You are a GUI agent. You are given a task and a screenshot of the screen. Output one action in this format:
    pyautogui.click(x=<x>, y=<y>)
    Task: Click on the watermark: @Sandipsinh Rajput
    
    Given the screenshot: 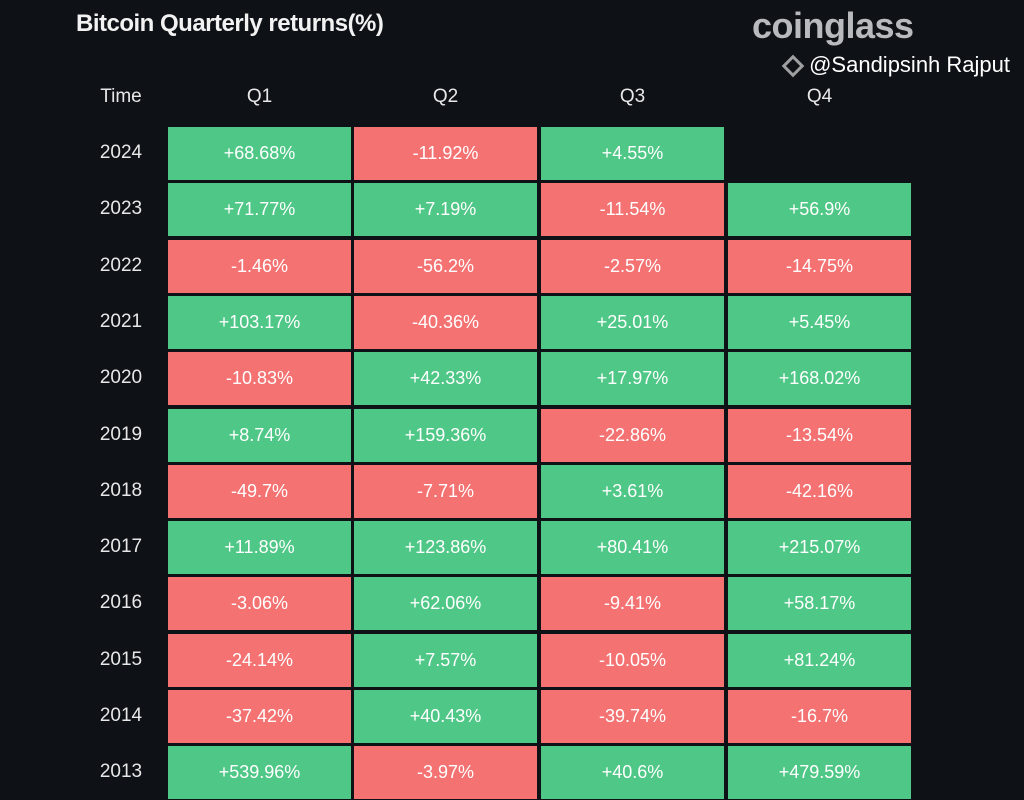 What is the action you would take?
    pyautogui.click(x=895, y=65)
    